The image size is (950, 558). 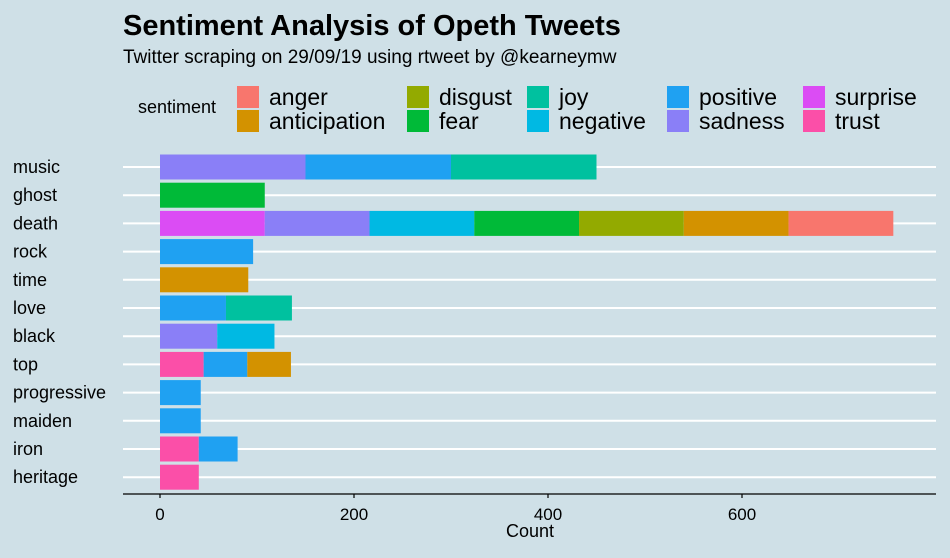 I want to click on legend-label-anger: anger, so click(x=298, y=97).